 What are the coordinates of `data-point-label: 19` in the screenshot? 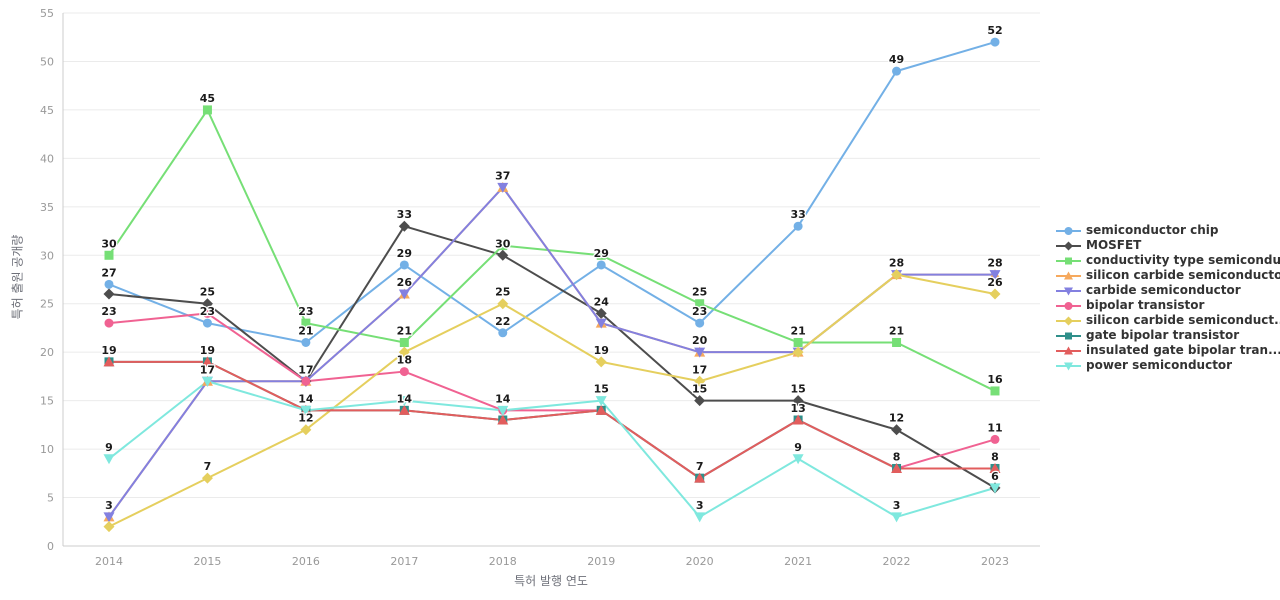 It's located at (207, 350).